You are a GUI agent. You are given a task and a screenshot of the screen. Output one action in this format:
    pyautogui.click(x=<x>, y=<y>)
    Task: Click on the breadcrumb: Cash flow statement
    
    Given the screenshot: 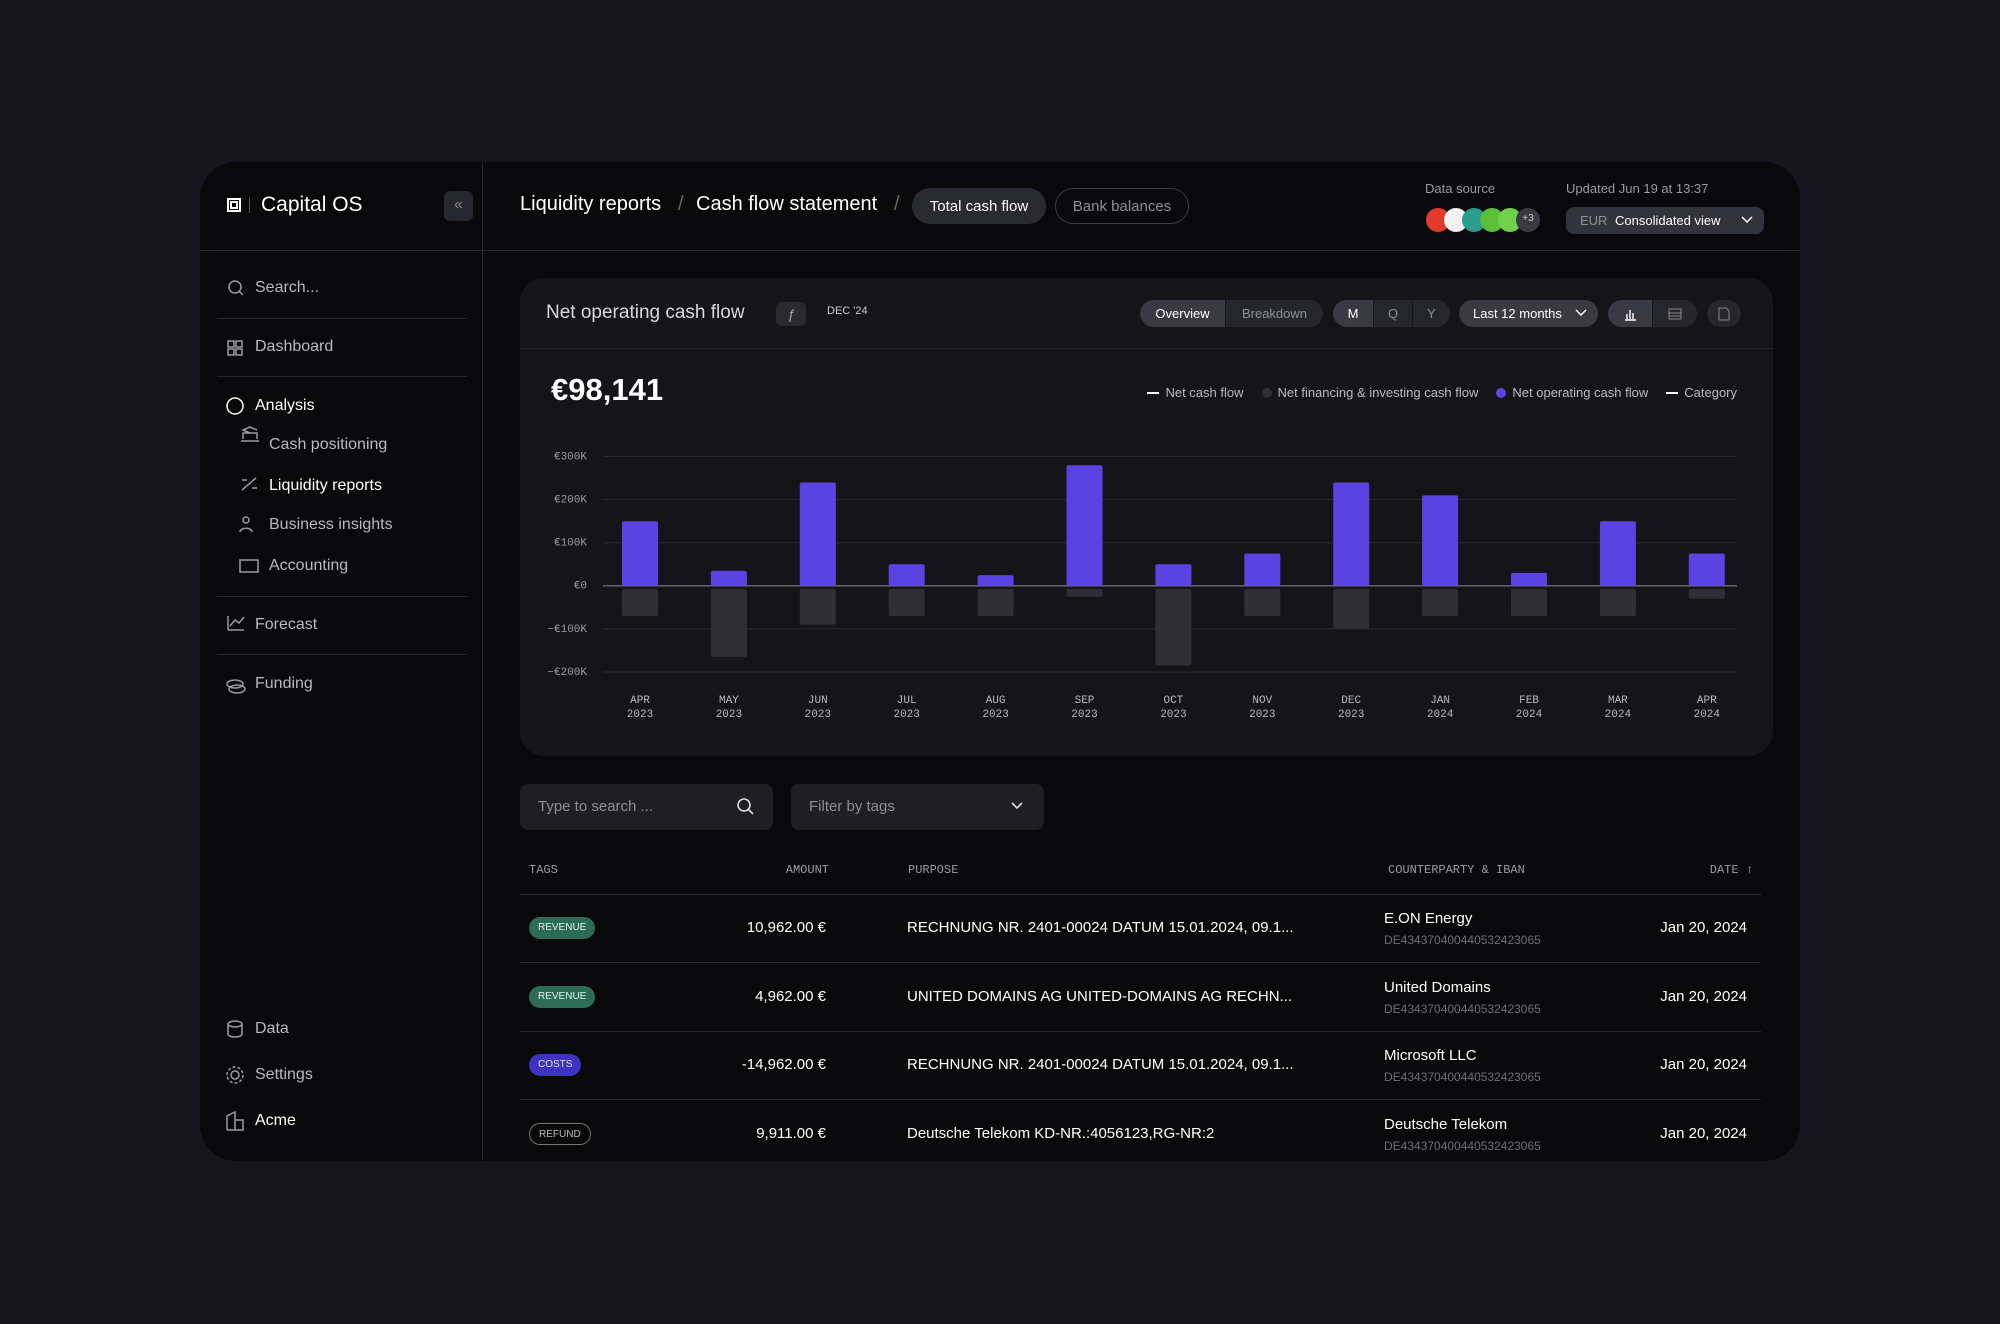 What is the action you would take?
    pyautogui.click(x=787, y=204)
    